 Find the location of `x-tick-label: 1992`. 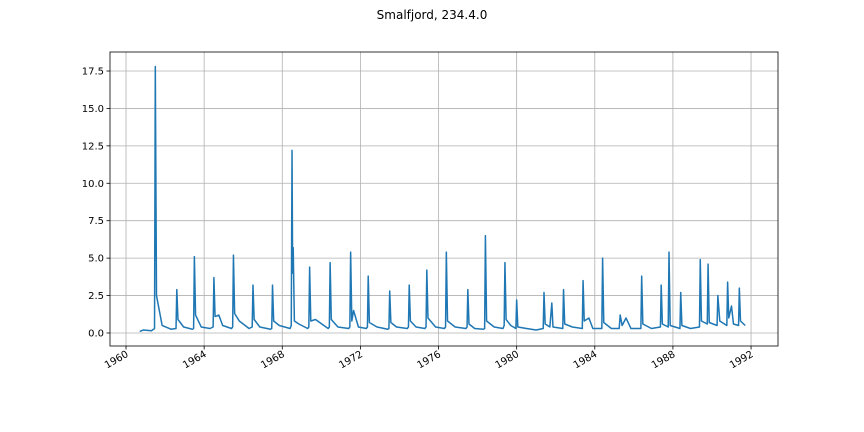

x-tick-label: 1992 is located at coordinates (742, 360).